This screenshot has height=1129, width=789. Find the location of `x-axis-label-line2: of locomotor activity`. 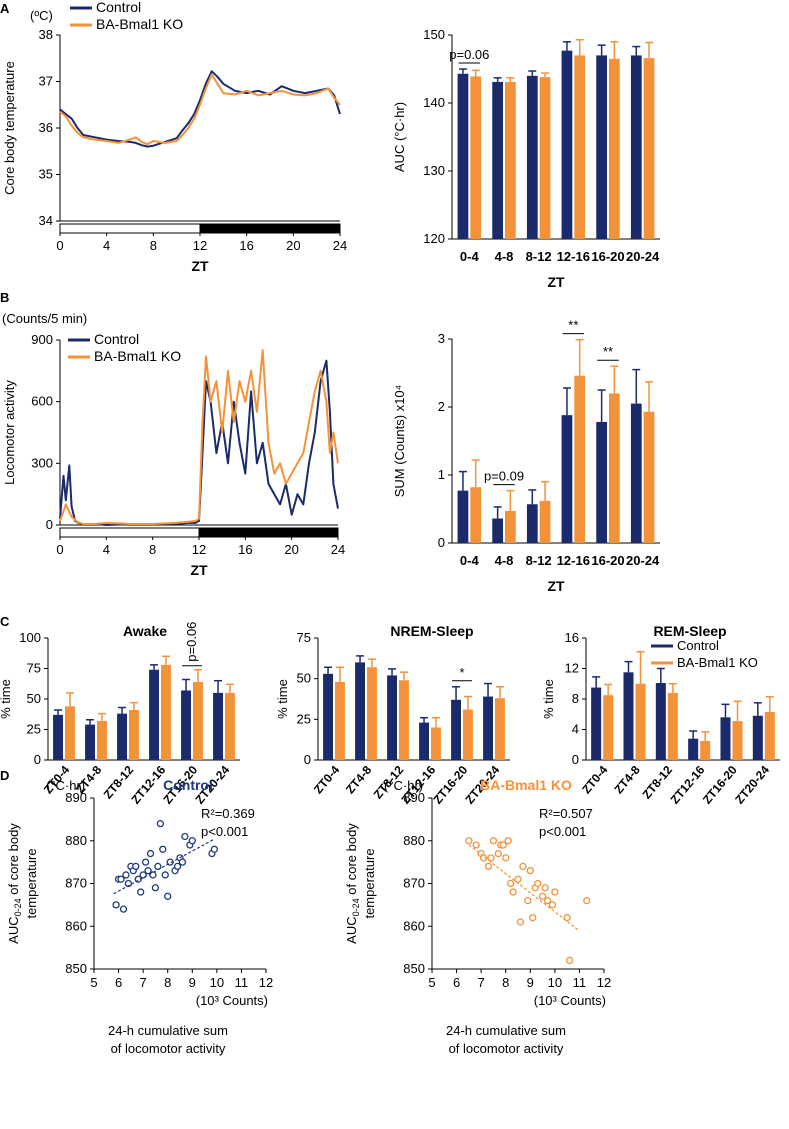

x-axis-label-line2: of locomotor activity is located at coordinates (168, 1048).